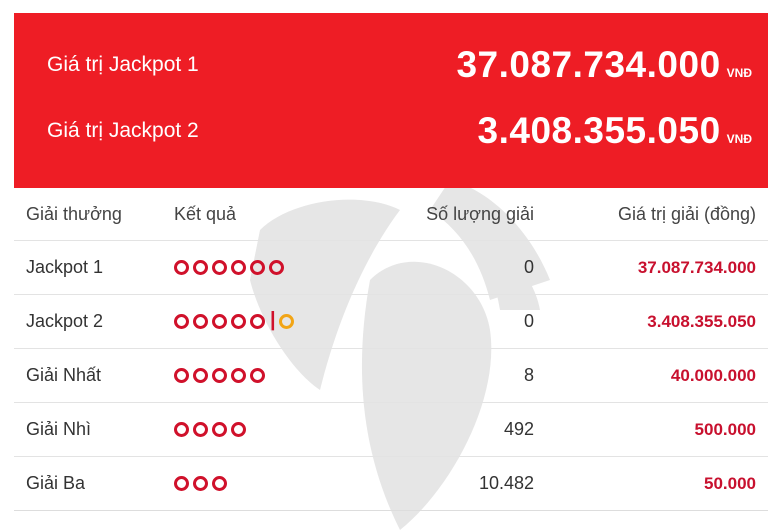  Describe the element at coordinates (739, 73) in the screenshot. I see `jackpot-1-unit: VNĐ` at that location.